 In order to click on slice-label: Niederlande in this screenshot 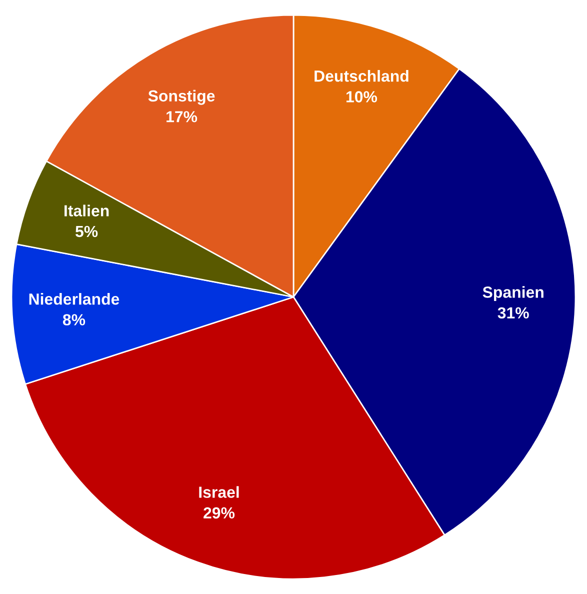, I will do `click(74, 299)`.